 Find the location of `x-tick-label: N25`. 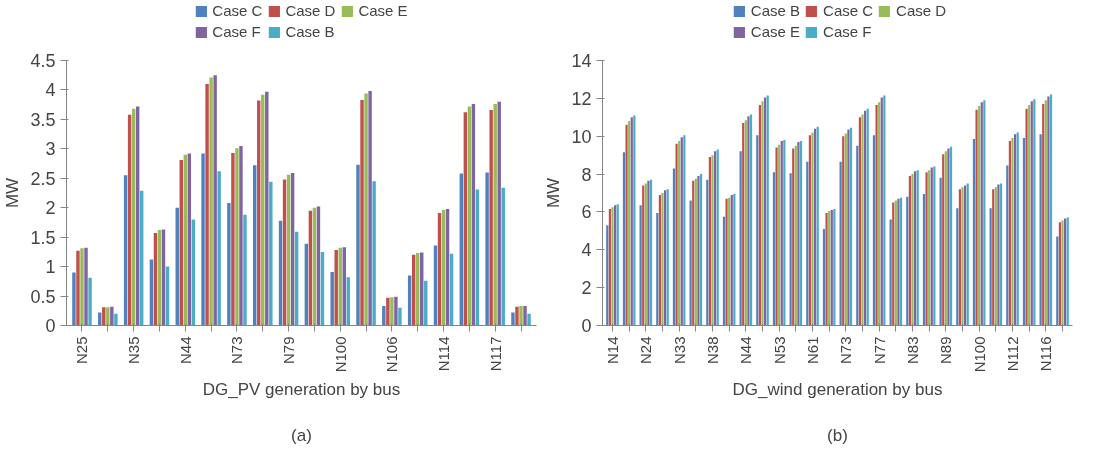

x-tick-label: N25 is located at coordinates (82, 350).